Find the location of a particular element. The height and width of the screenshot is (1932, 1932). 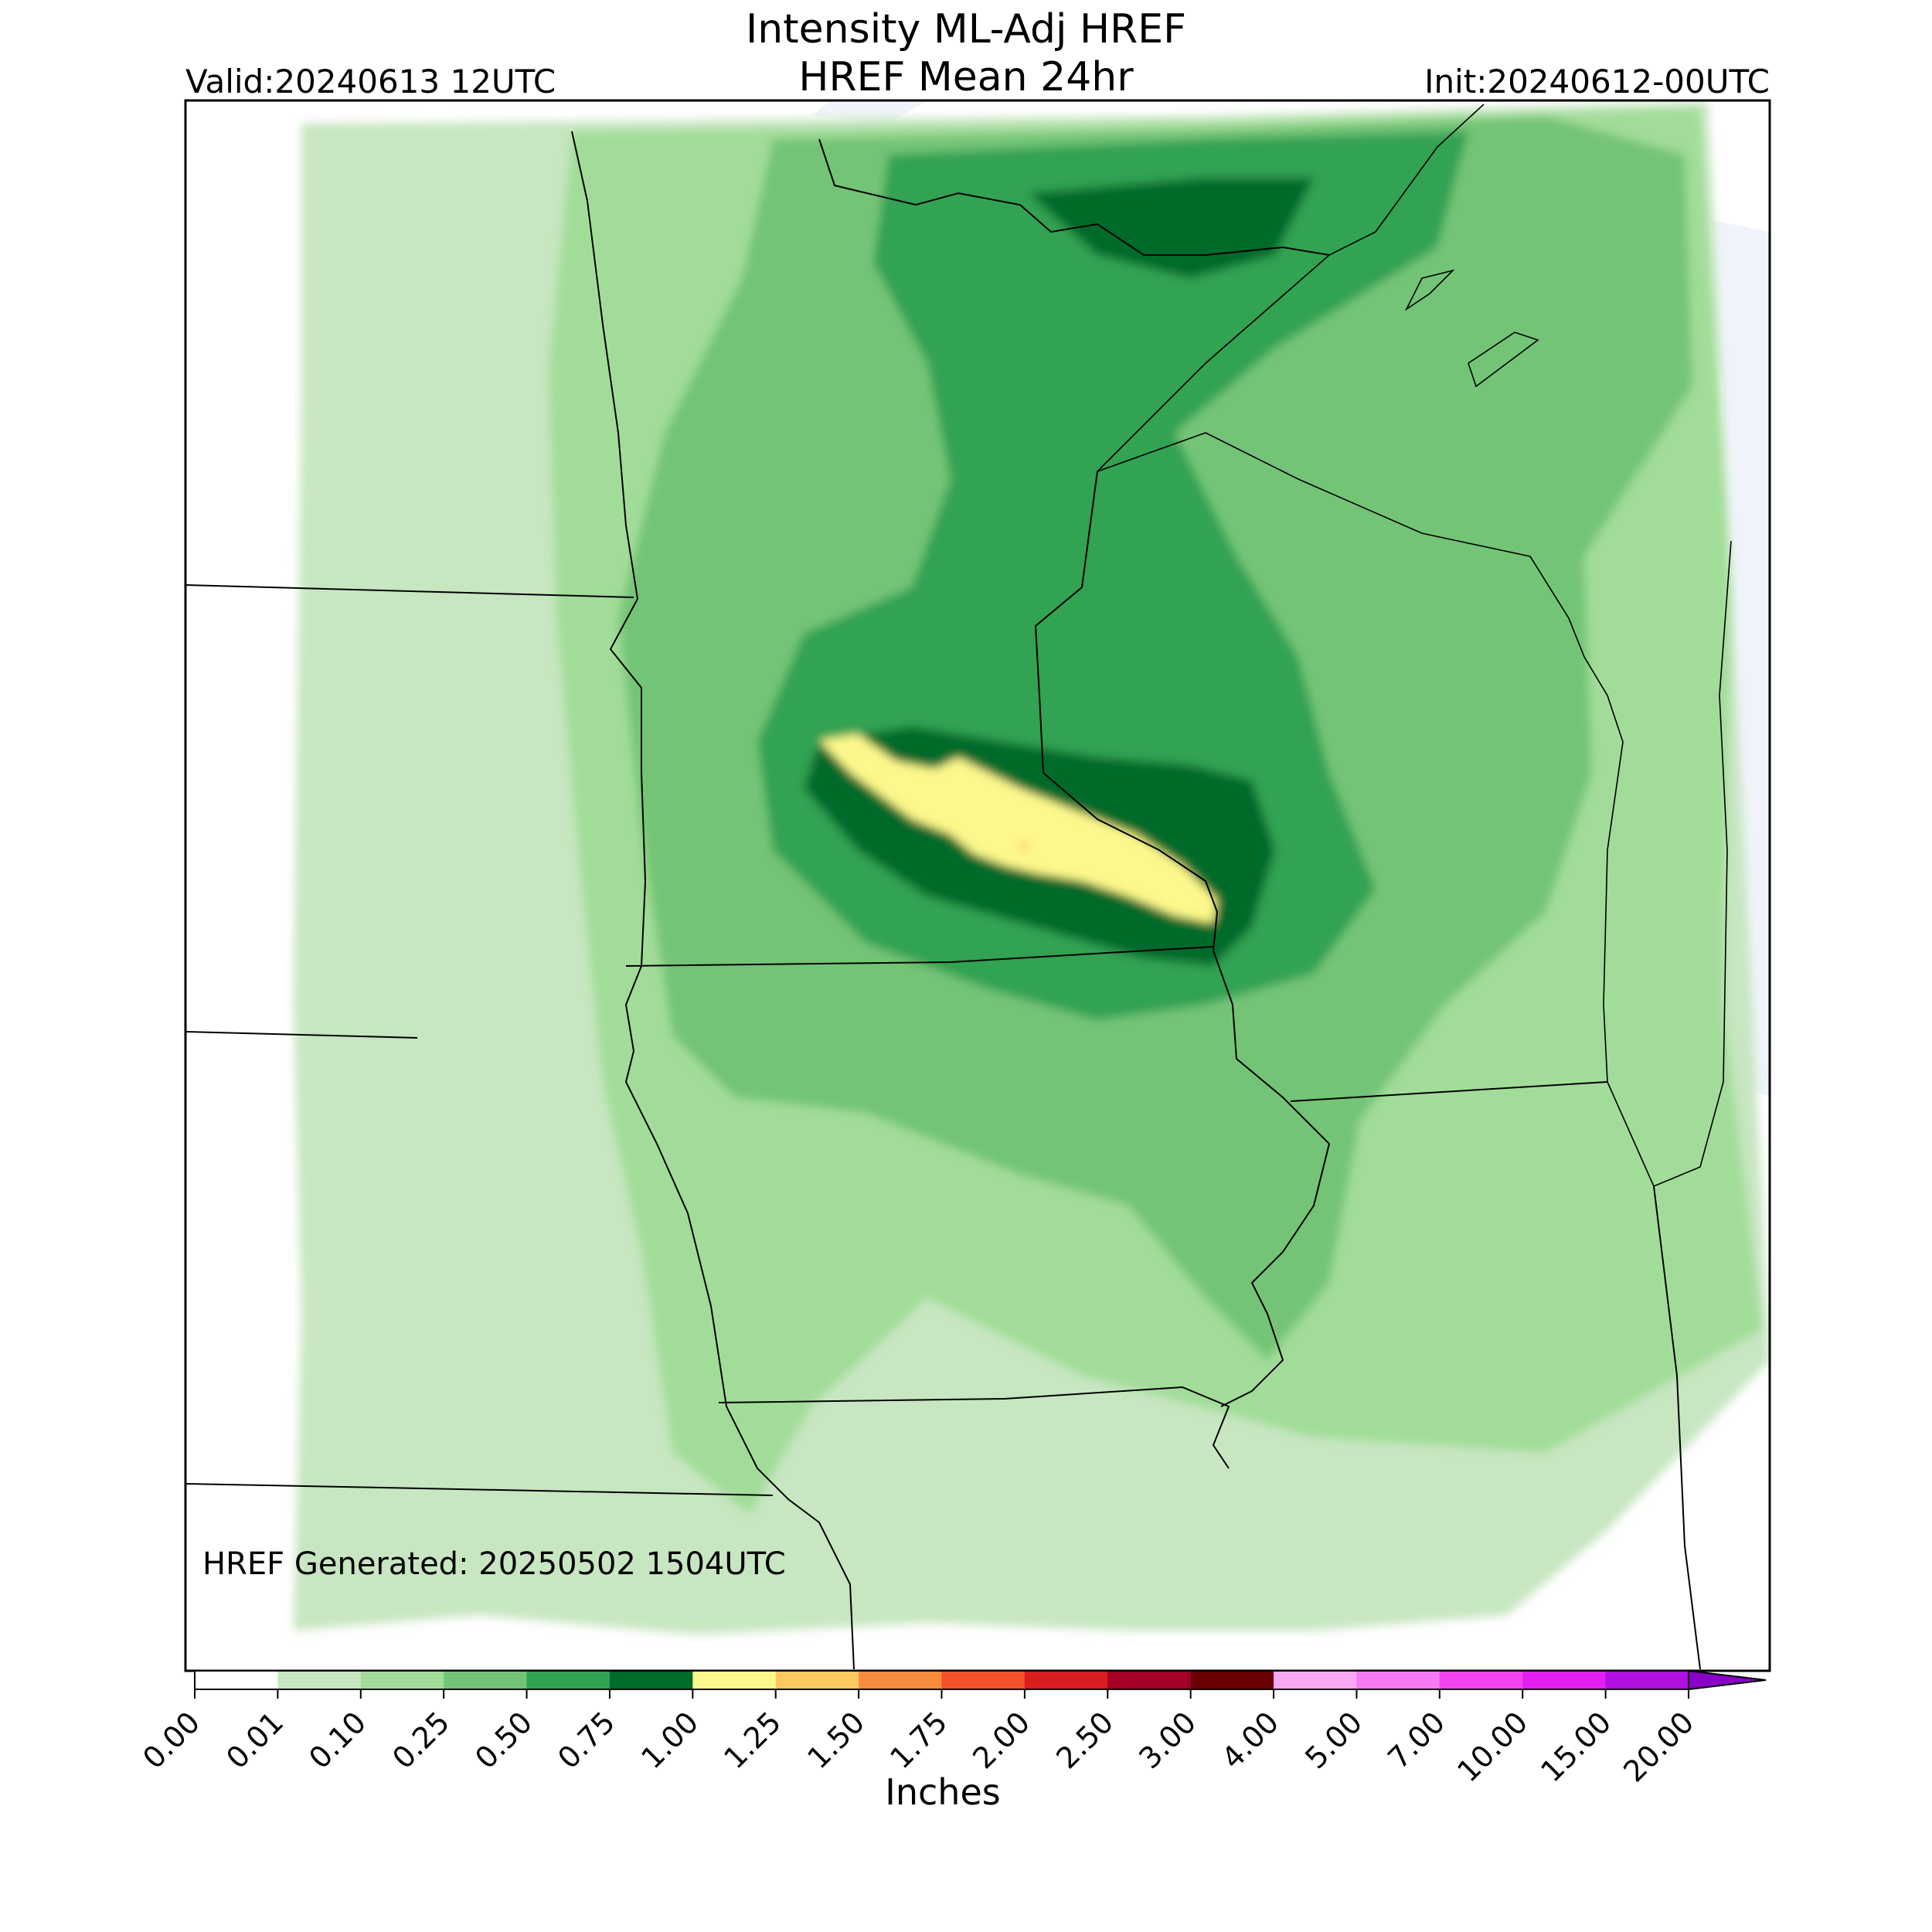

border-wi-il is located at coordinates (1449, 1092).